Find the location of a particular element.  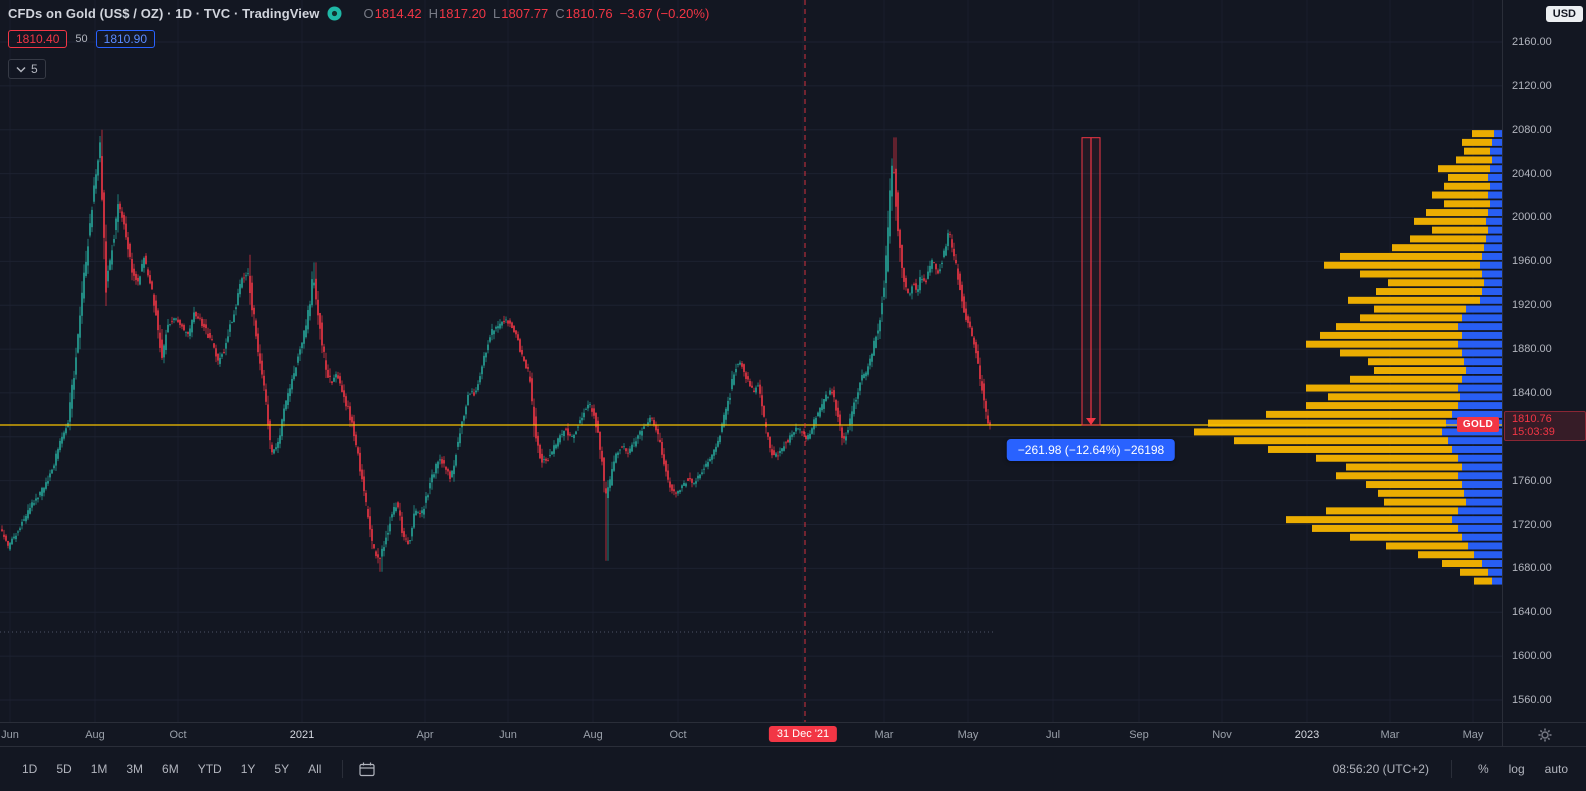

change-value: −3.67 (−0.20%) is located at coordinates (664, 13).